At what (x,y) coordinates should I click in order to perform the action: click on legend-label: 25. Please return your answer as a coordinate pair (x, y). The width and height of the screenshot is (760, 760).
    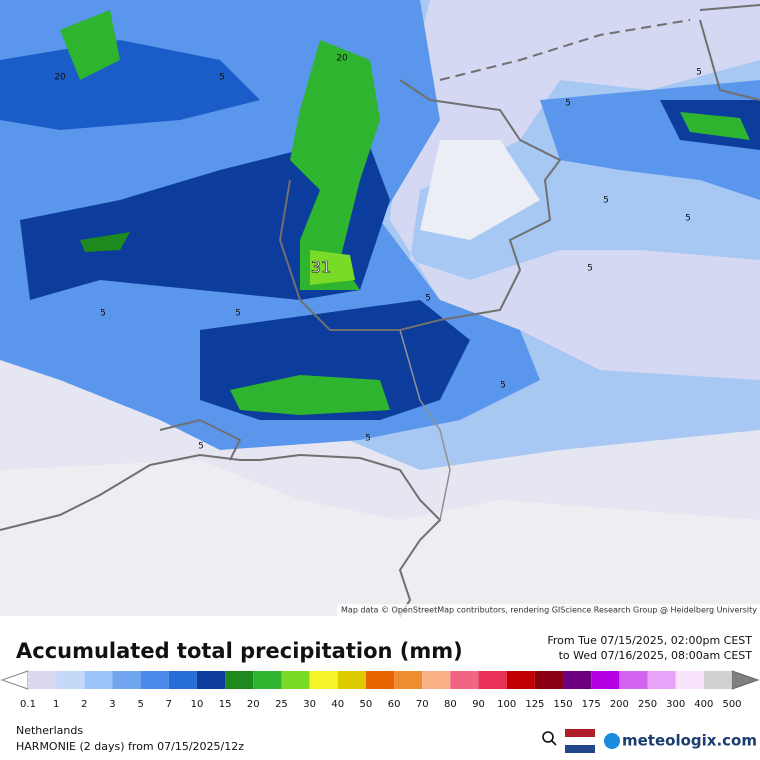
    Looking at the image, I should click on (281, 704).